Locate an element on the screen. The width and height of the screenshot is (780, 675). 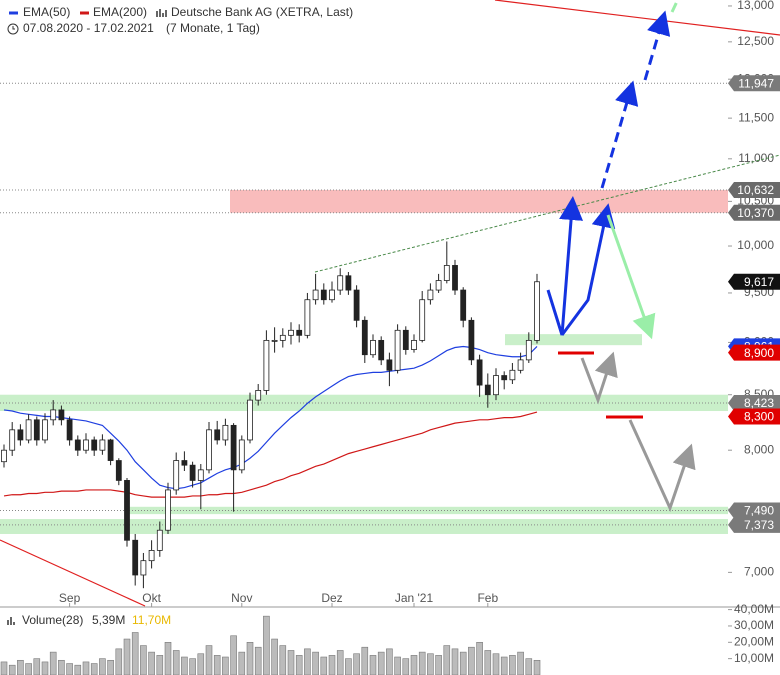
arrows is located at coordinates (621, 256).